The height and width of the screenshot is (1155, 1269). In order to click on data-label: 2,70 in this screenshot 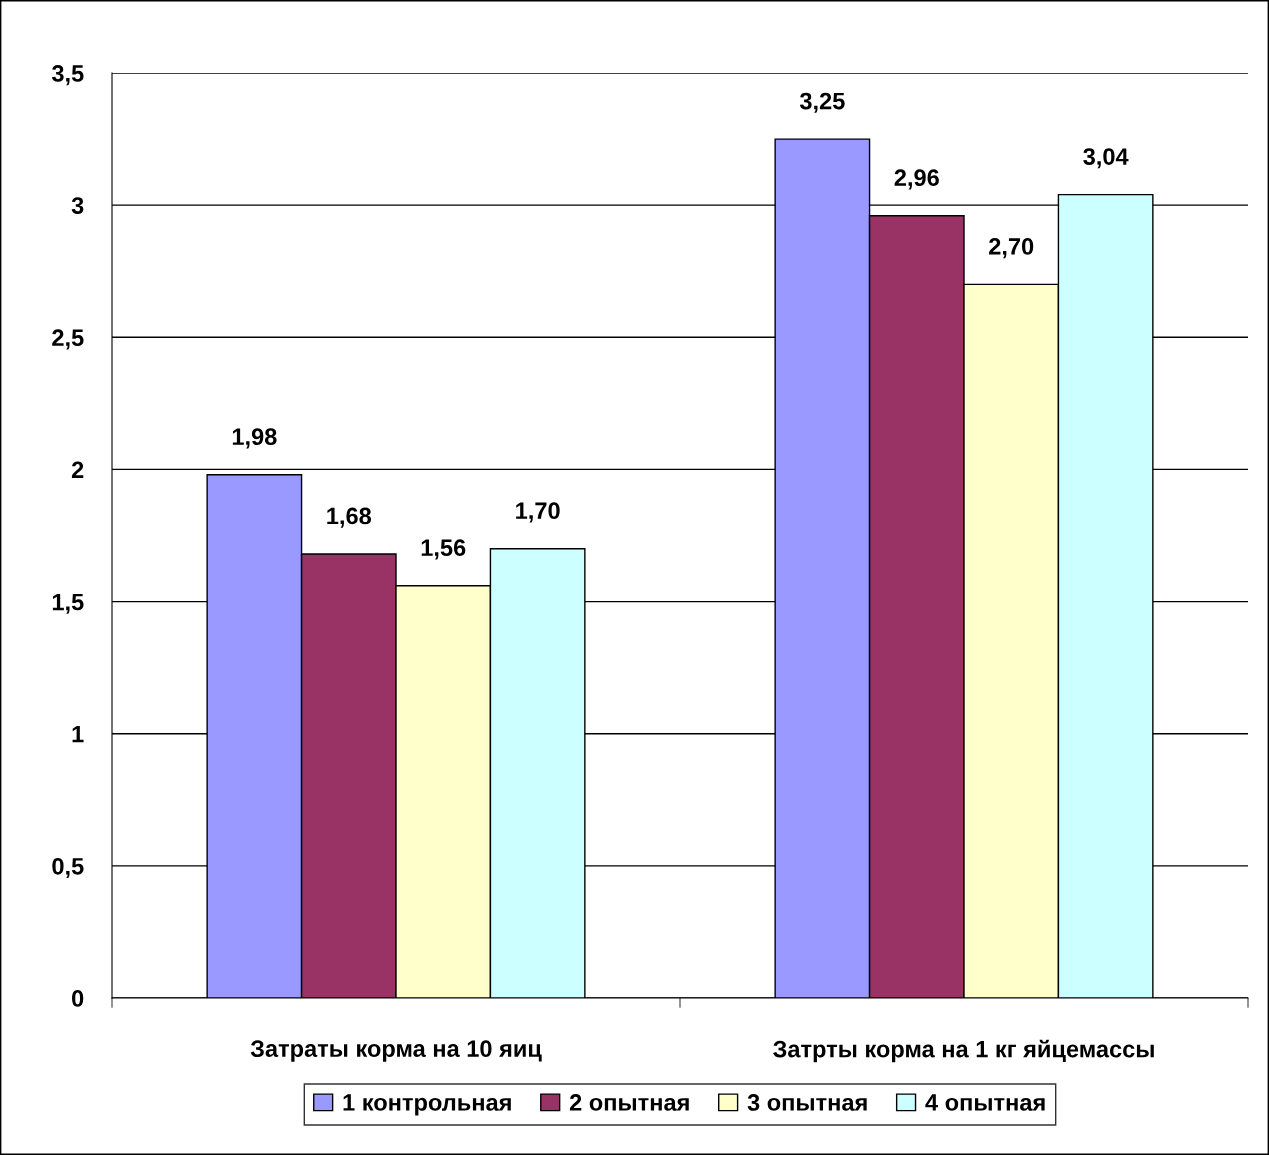, I will do `click(1011, 248)`.